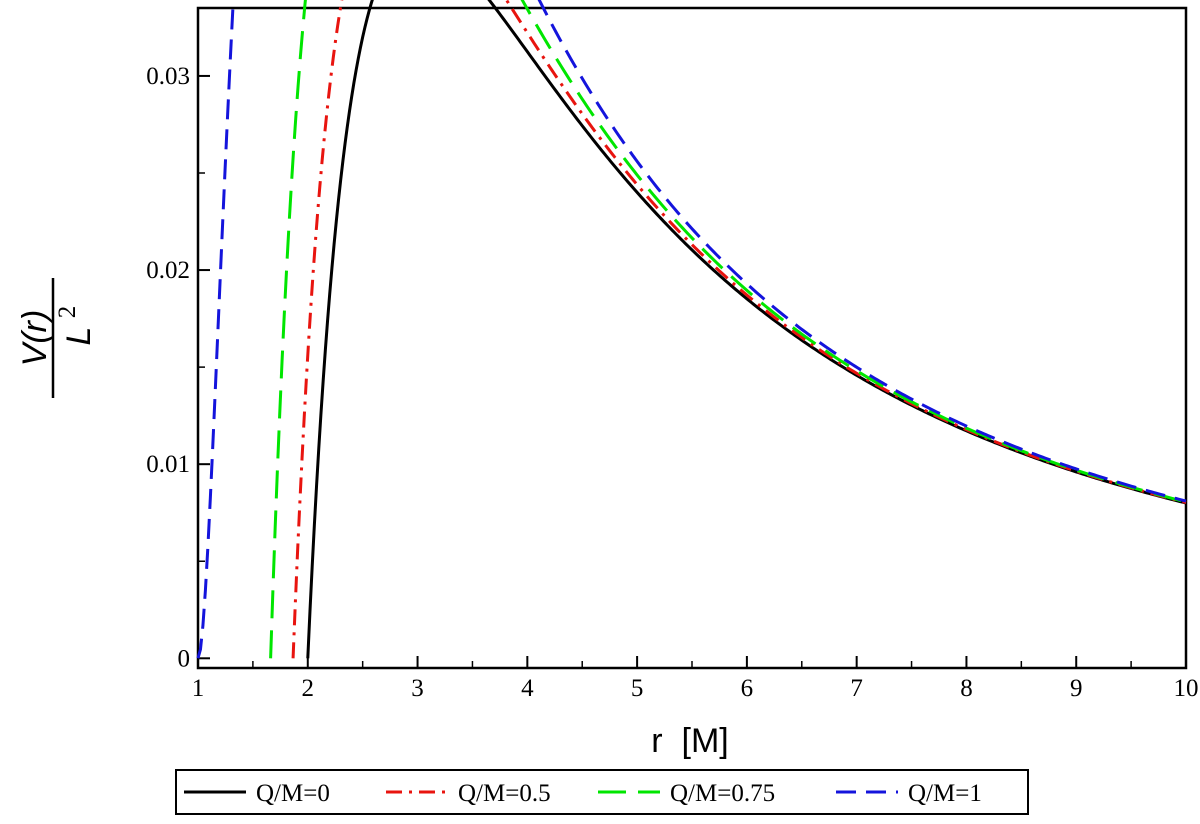 The width and height of the screenshot is (1200, 824). I want to click on y-tick-label: 0.03, so click(168, 76).